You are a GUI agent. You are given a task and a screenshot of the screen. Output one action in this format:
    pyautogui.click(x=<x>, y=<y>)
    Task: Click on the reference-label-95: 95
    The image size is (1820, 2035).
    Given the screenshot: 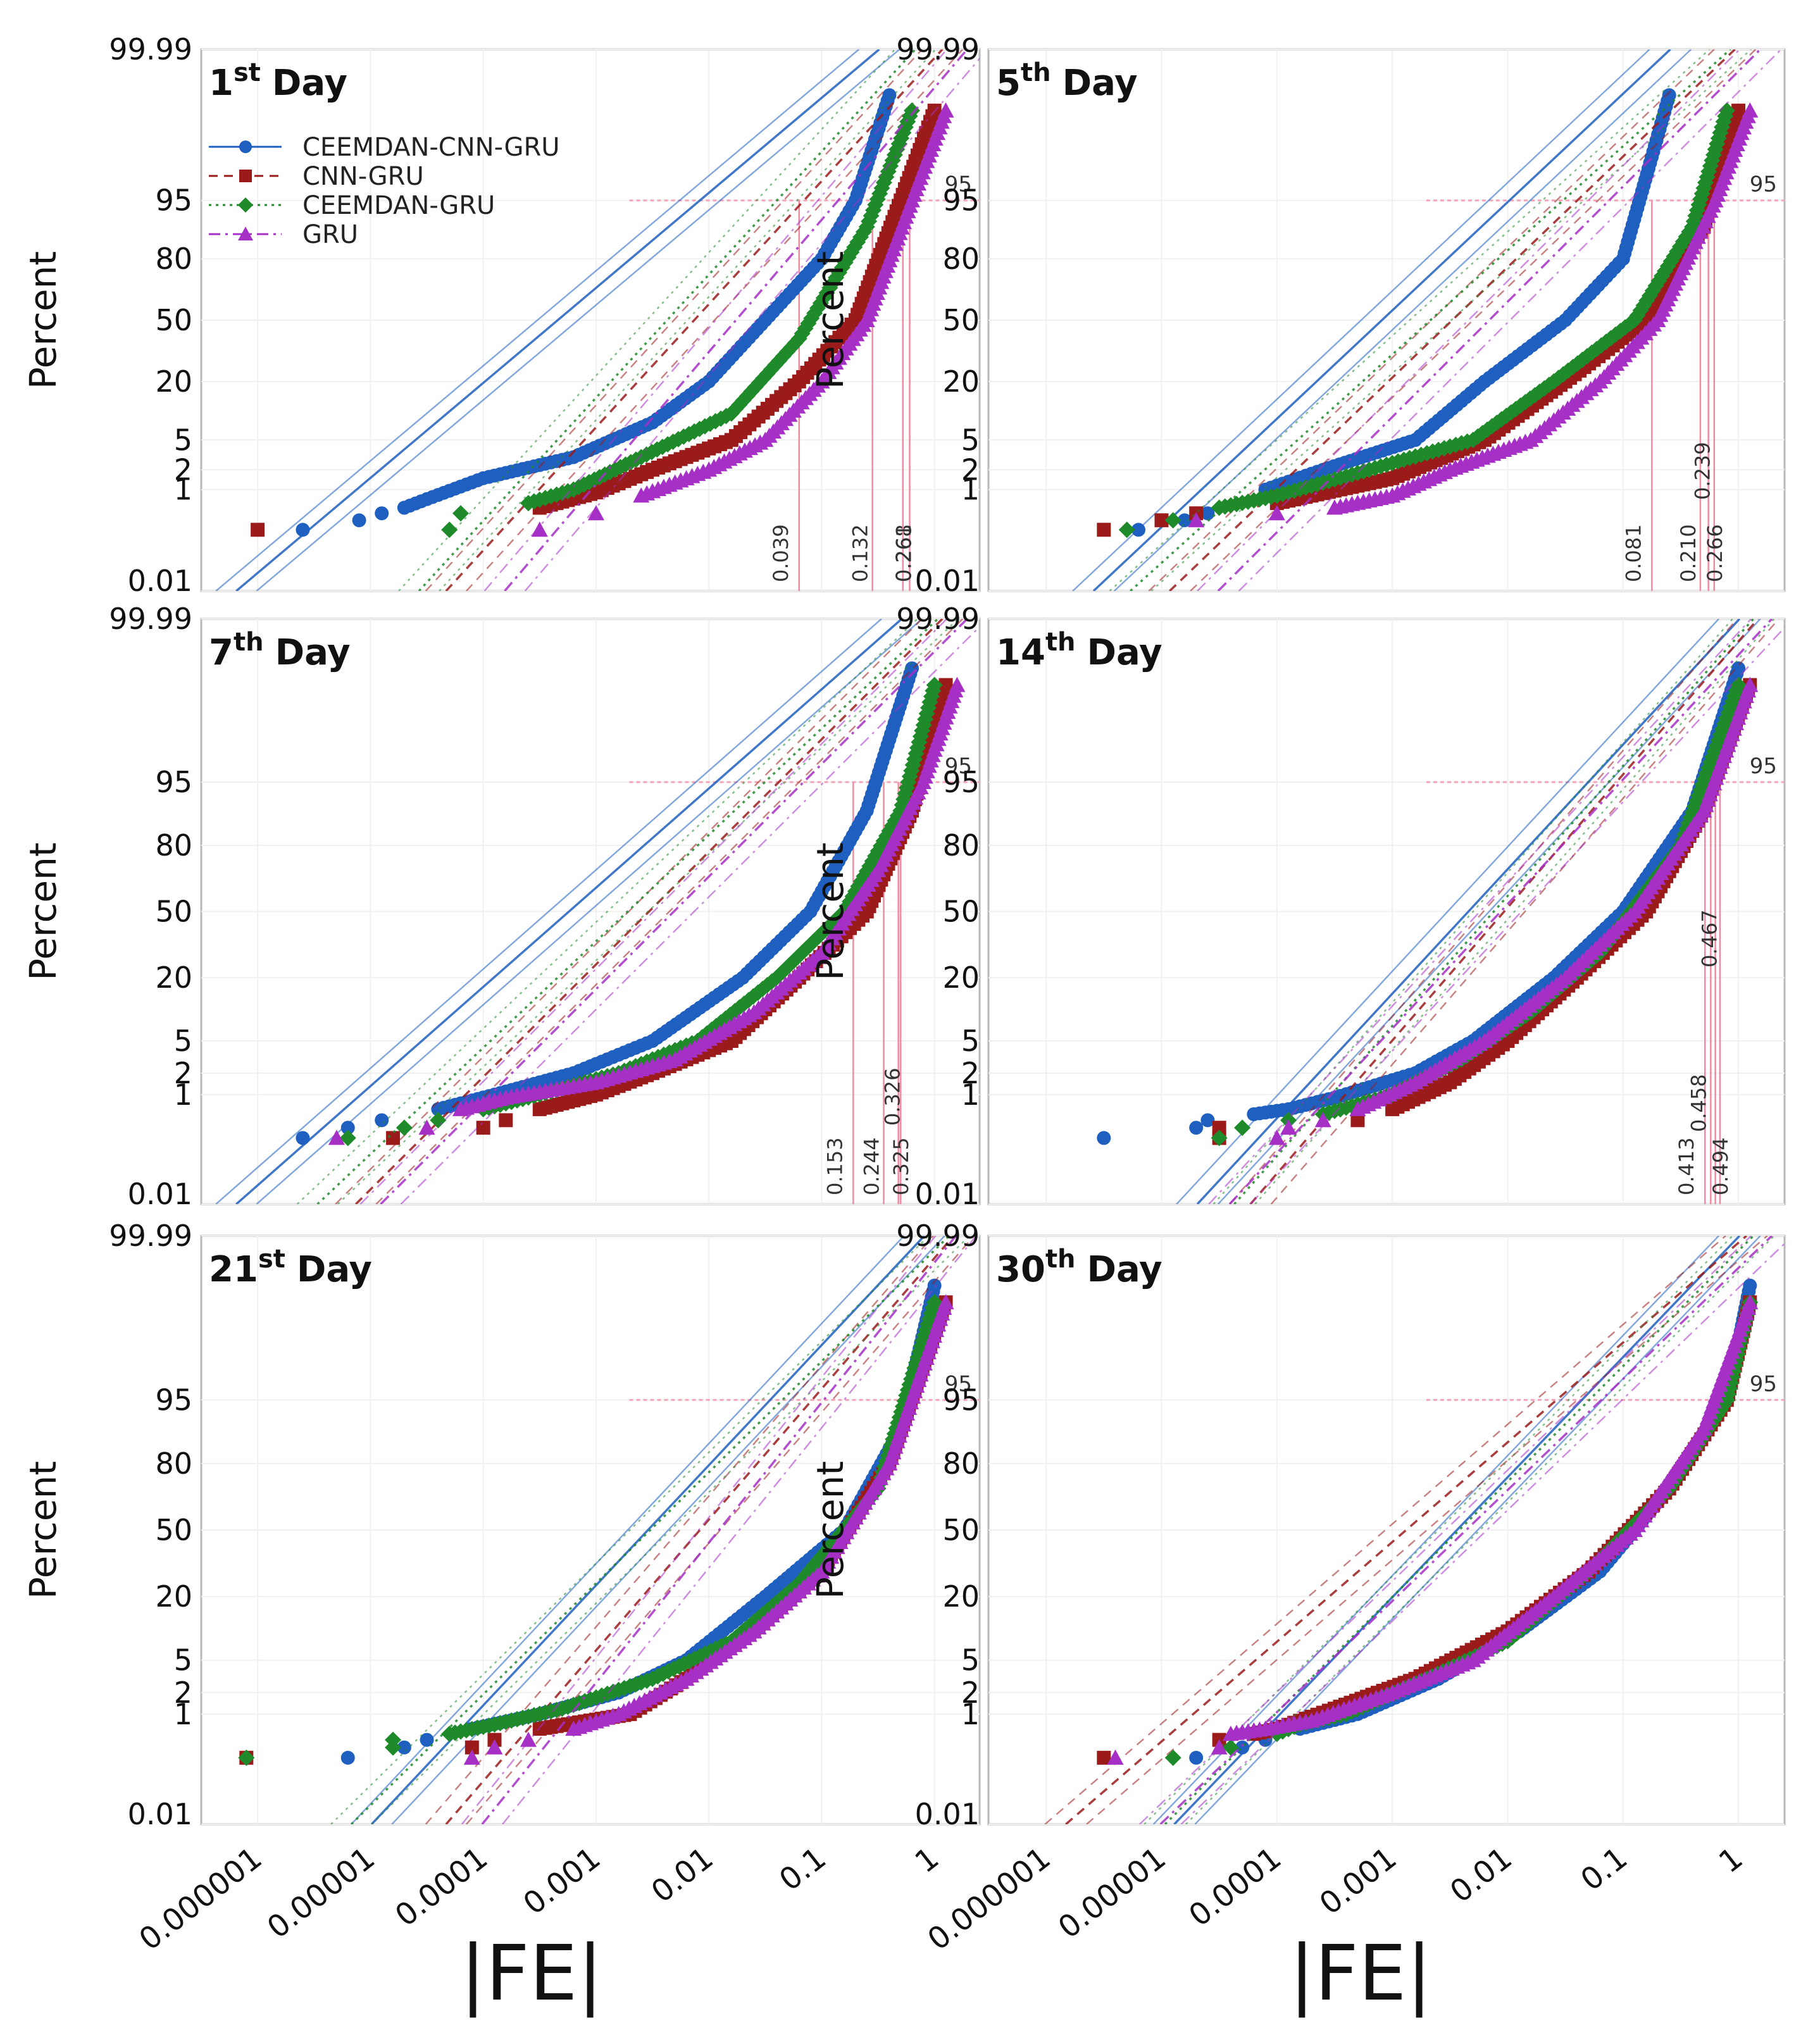 What is the action you would take?
    pyautogui.click(x=1763, y=1384)
    